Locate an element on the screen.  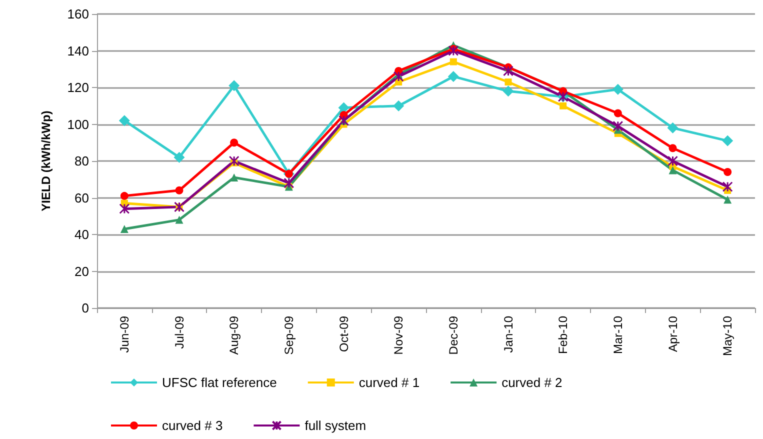
legend-label: curved # 1 is located at coordinates (389, 382).